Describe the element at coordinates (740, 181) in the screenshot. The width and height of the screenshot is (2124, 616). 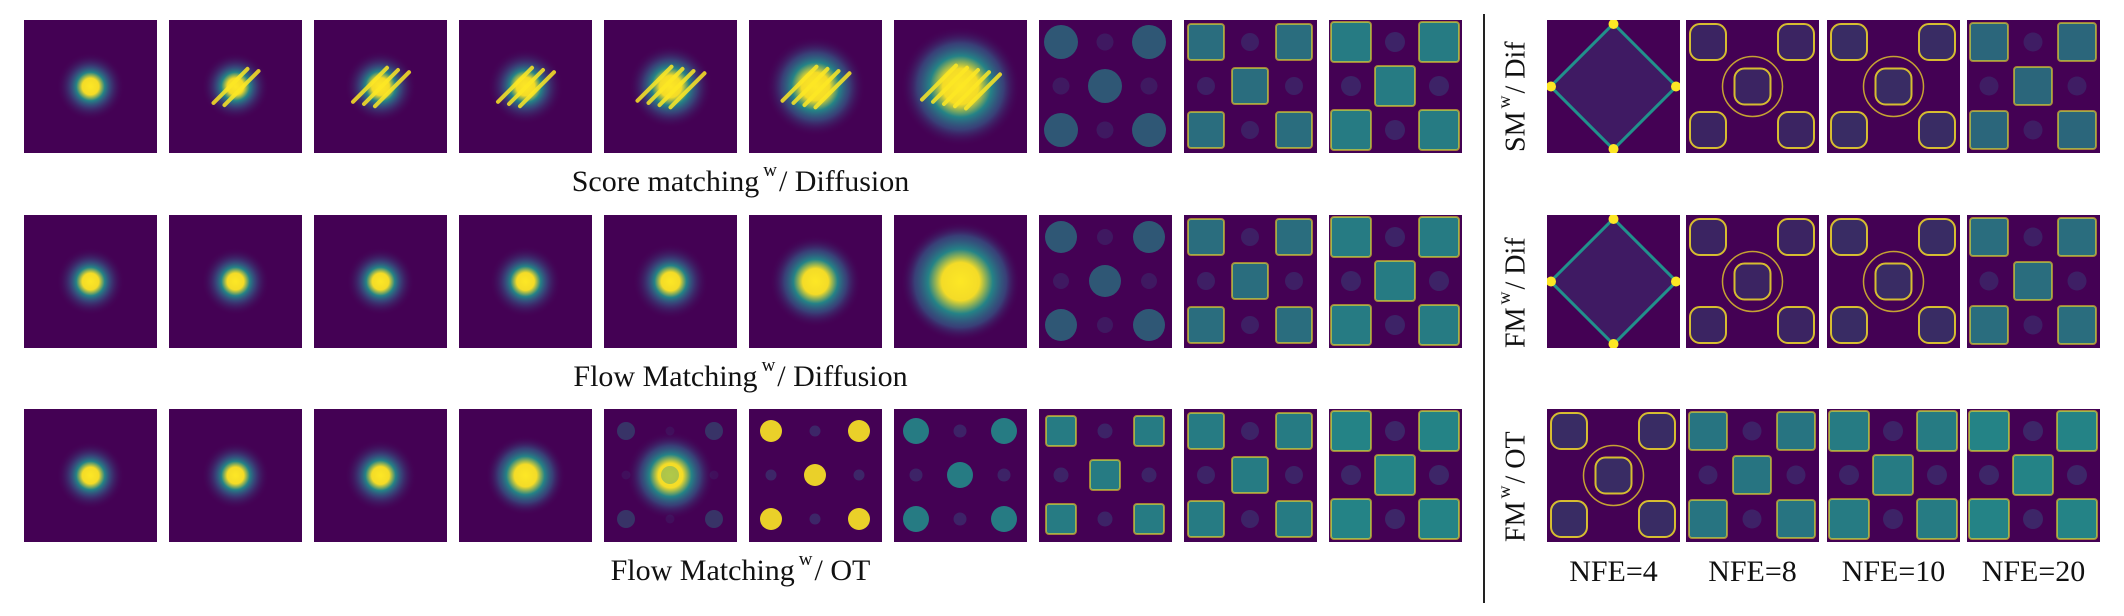
I see `caption-score-matching-diffusion: Score matching w/ Diffusion` at that location.